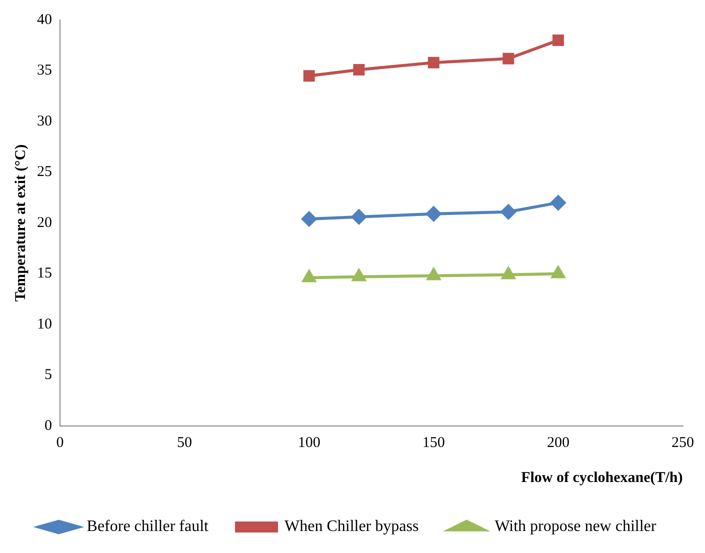 Image resolution: width=705 pixels, height=553 pixels. Describe the element at coordinates (683, 442) in the screenshot. I see `x-tick-label: 250` at that location.